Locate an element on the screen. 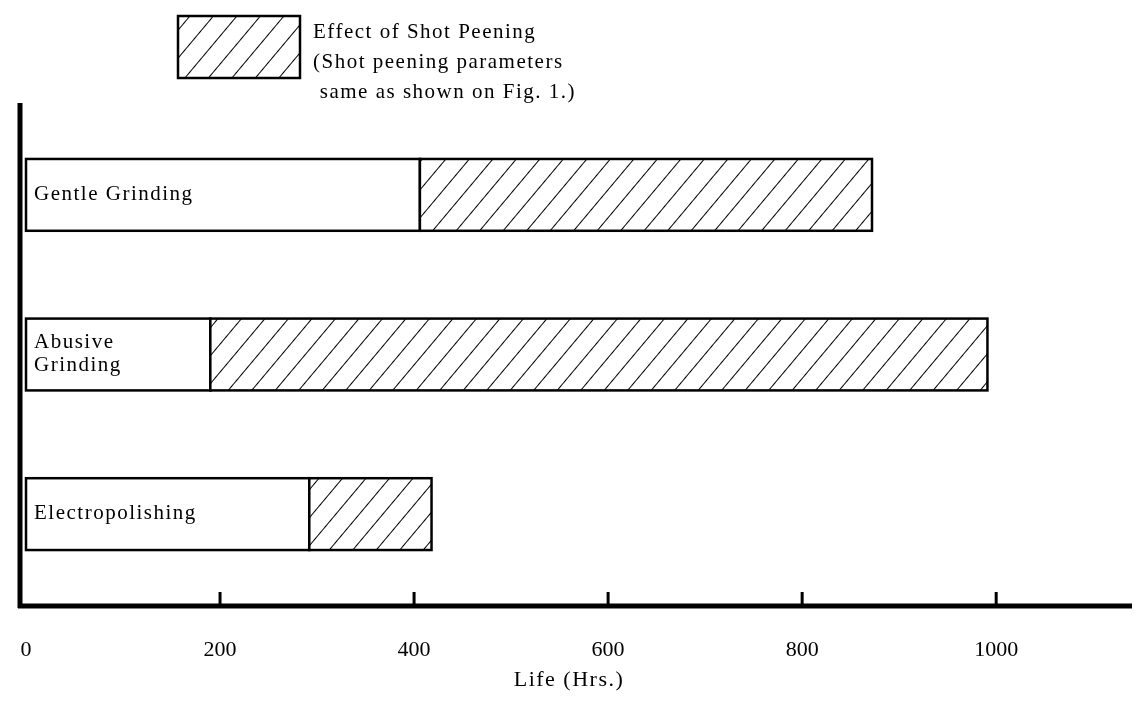 Image resolution: width=1142 pixels, height=703 pixels. x-tick-label: 400 is located at coordinates (414, 648).